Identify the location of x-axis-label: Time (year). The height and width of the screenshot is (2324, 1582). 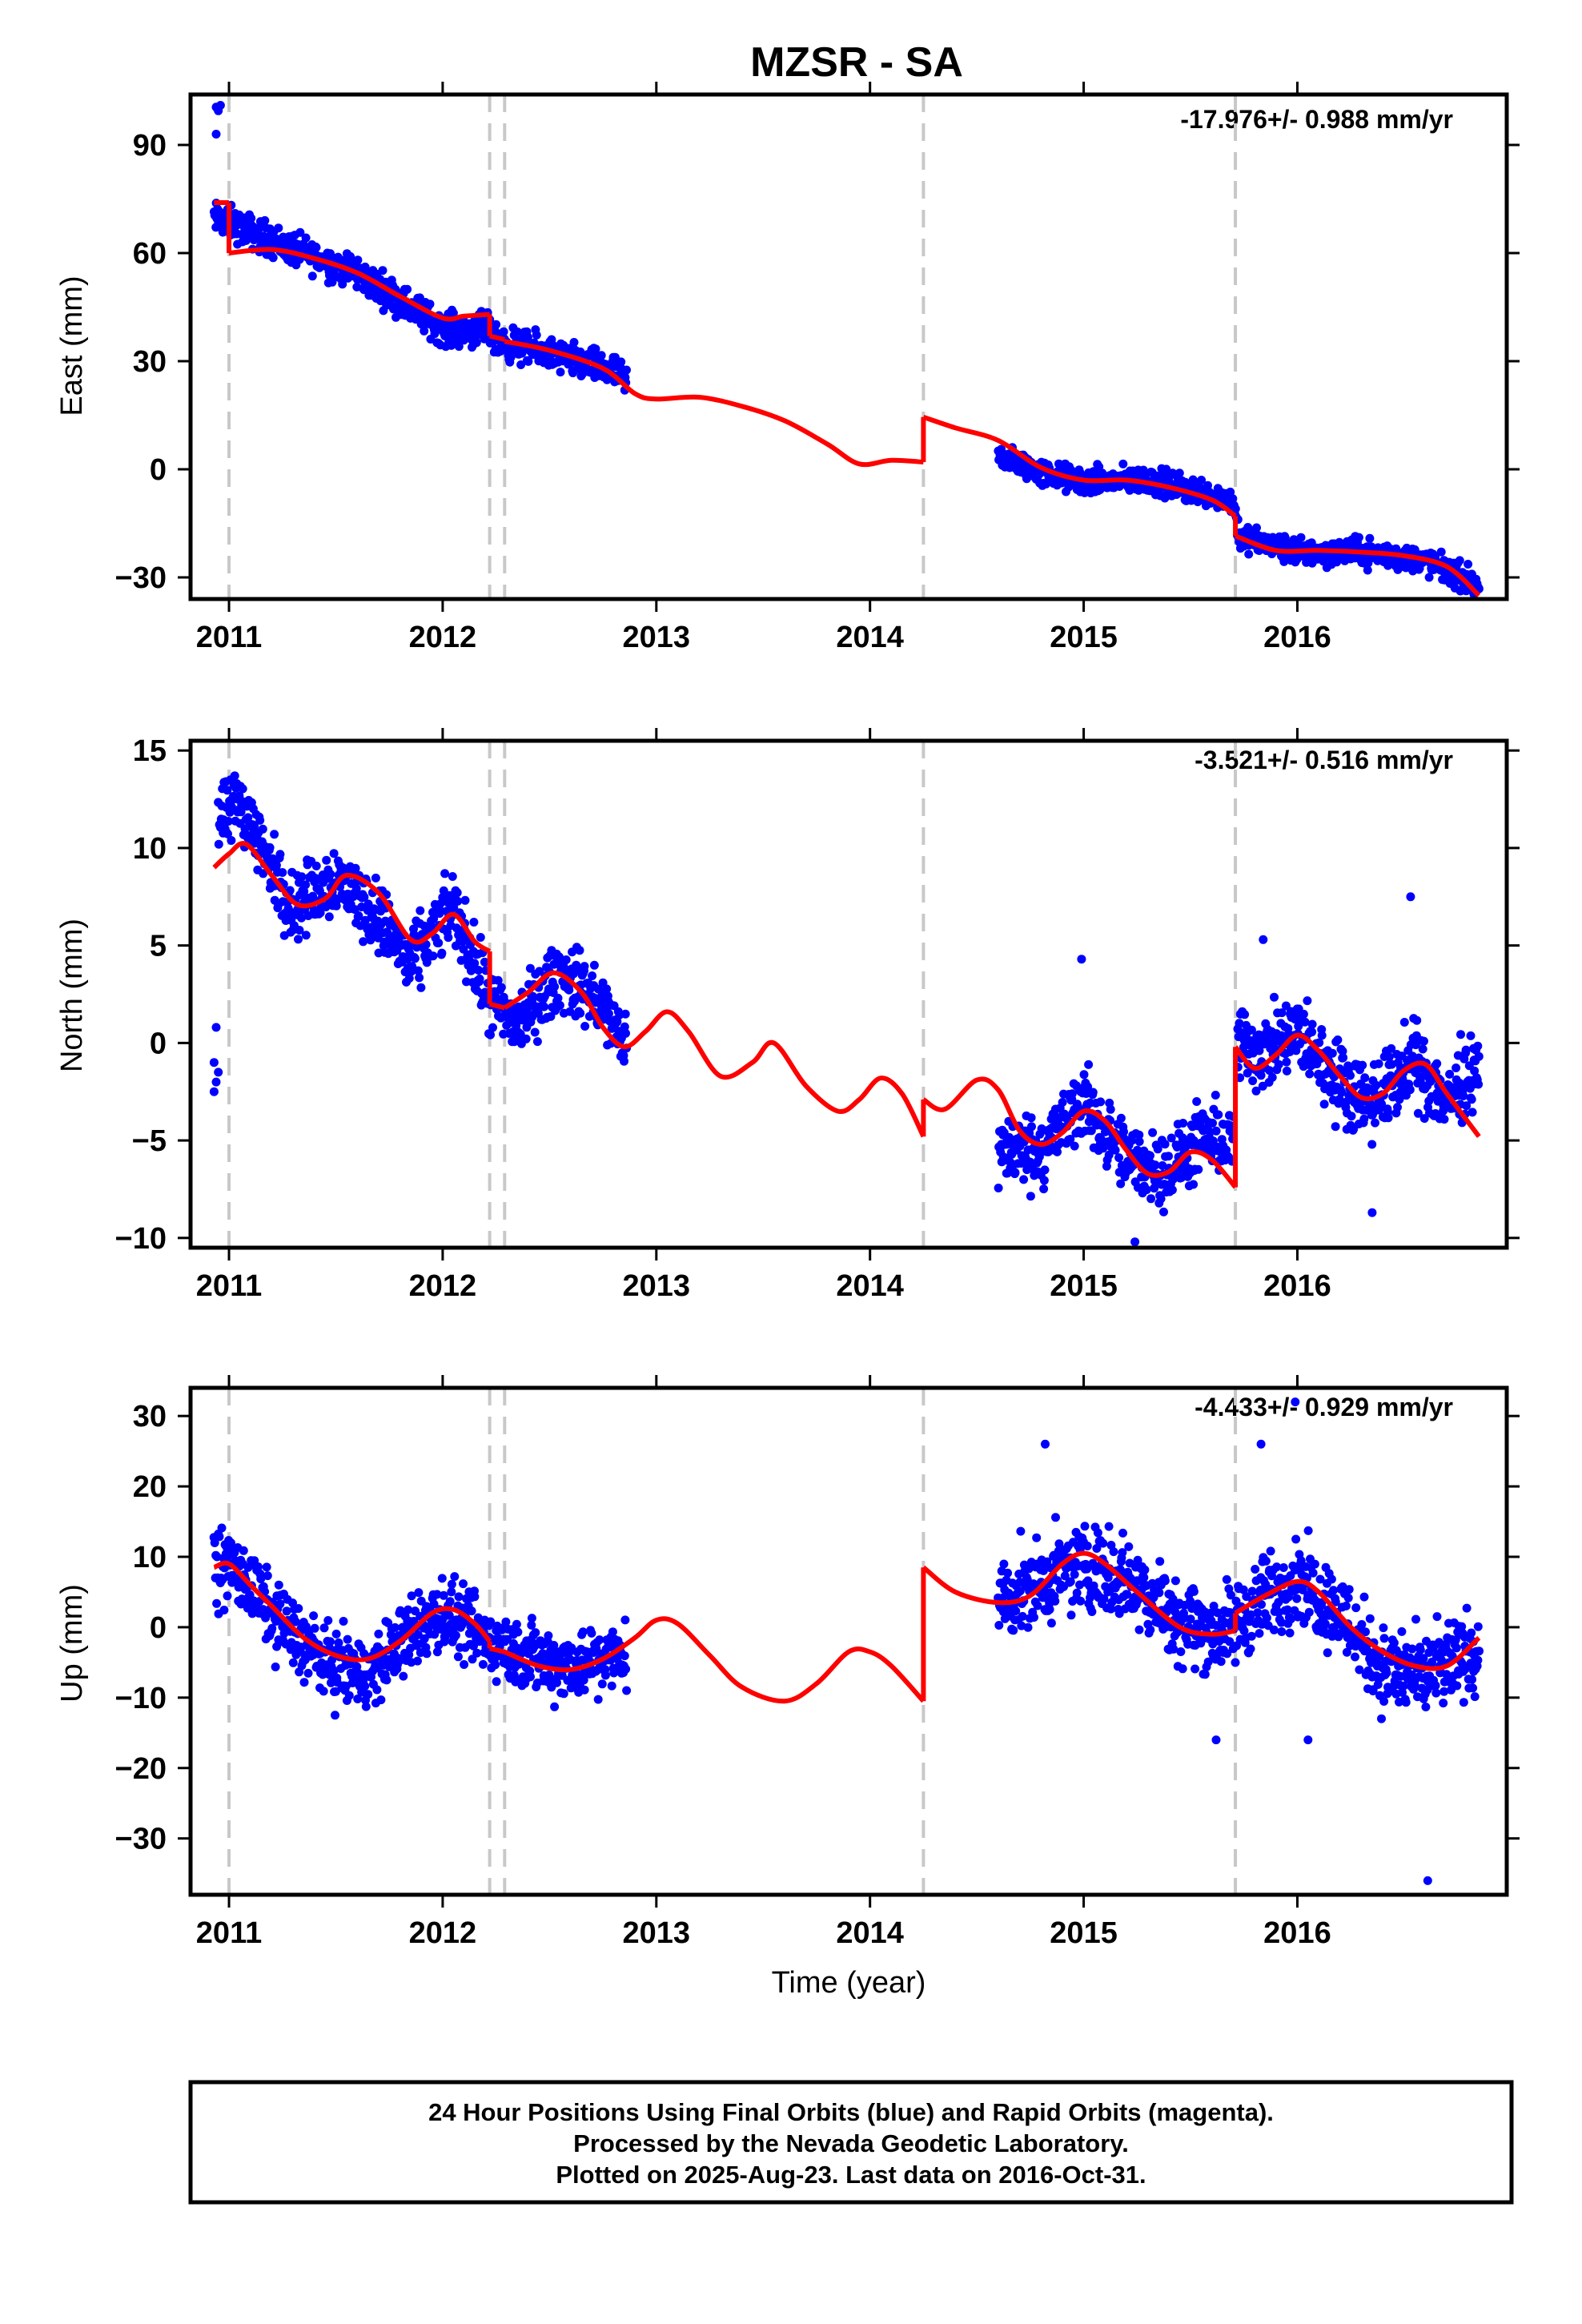
(849, 1983).